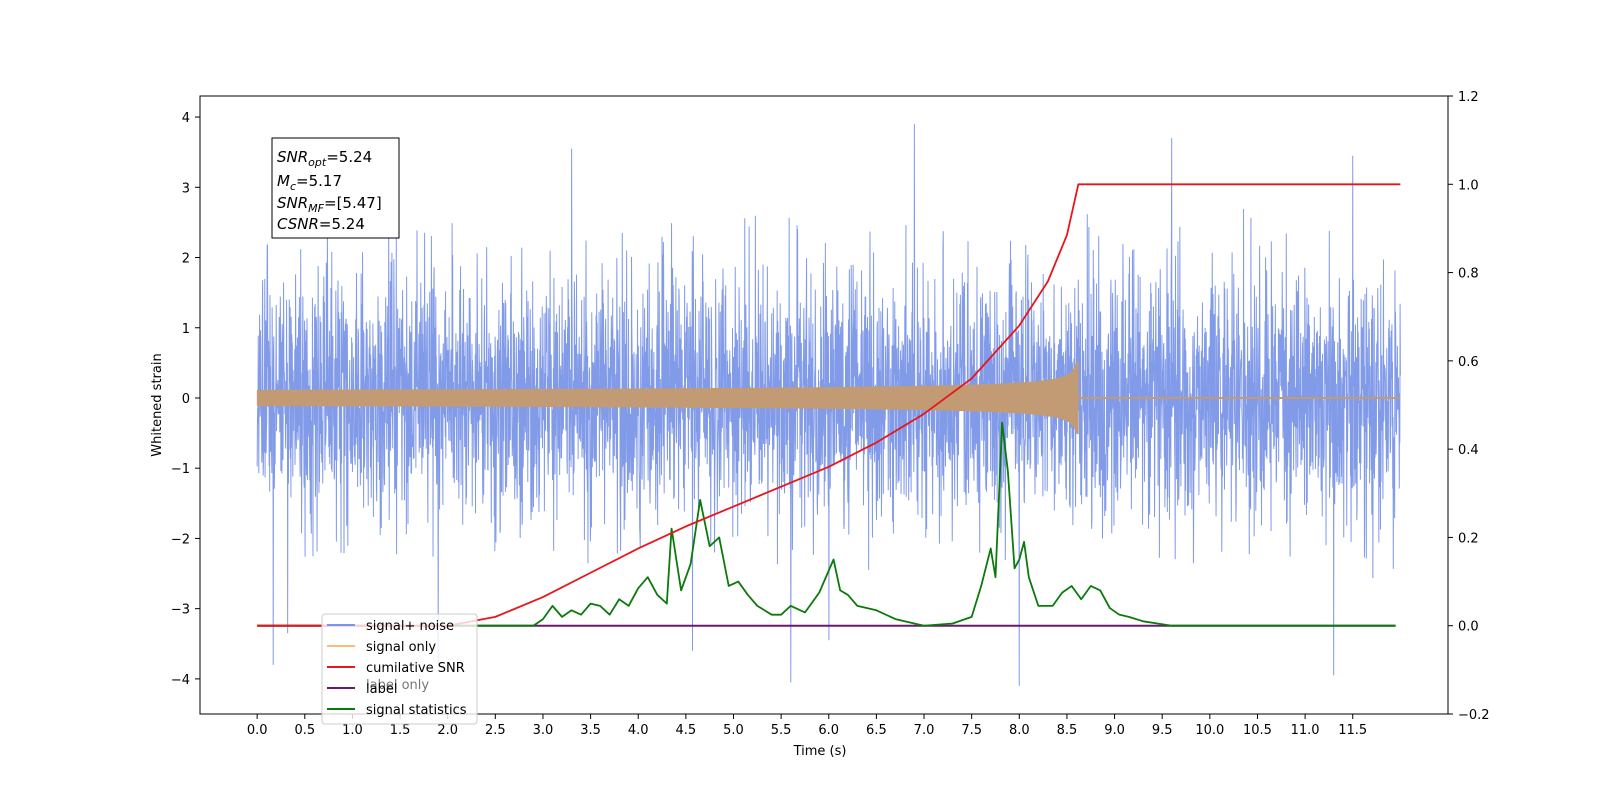 The width and height of the screenshot is (1600, 804). Describe the element at coordinates (410, 626) in the screenshot. I see `legend-label: signal+ noise` at that location.